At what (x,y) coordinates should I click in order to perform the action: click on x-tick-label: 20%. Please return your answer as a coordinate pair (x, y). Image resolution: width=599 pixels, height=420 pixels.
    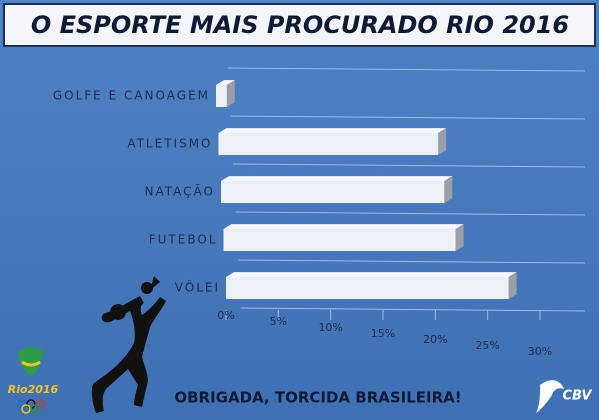
    Looking at the image, I should click on (435, 339).